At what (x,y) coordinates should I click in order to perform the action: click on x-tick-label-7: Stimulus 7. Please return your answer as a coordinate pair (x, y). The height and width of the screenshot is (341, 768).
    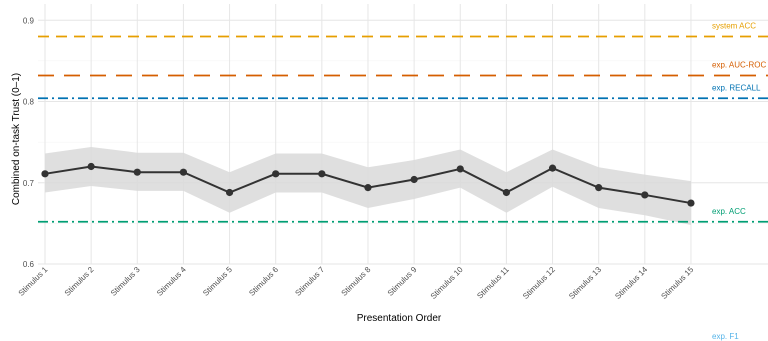
    Looking at the image, I should click on (309, 281).